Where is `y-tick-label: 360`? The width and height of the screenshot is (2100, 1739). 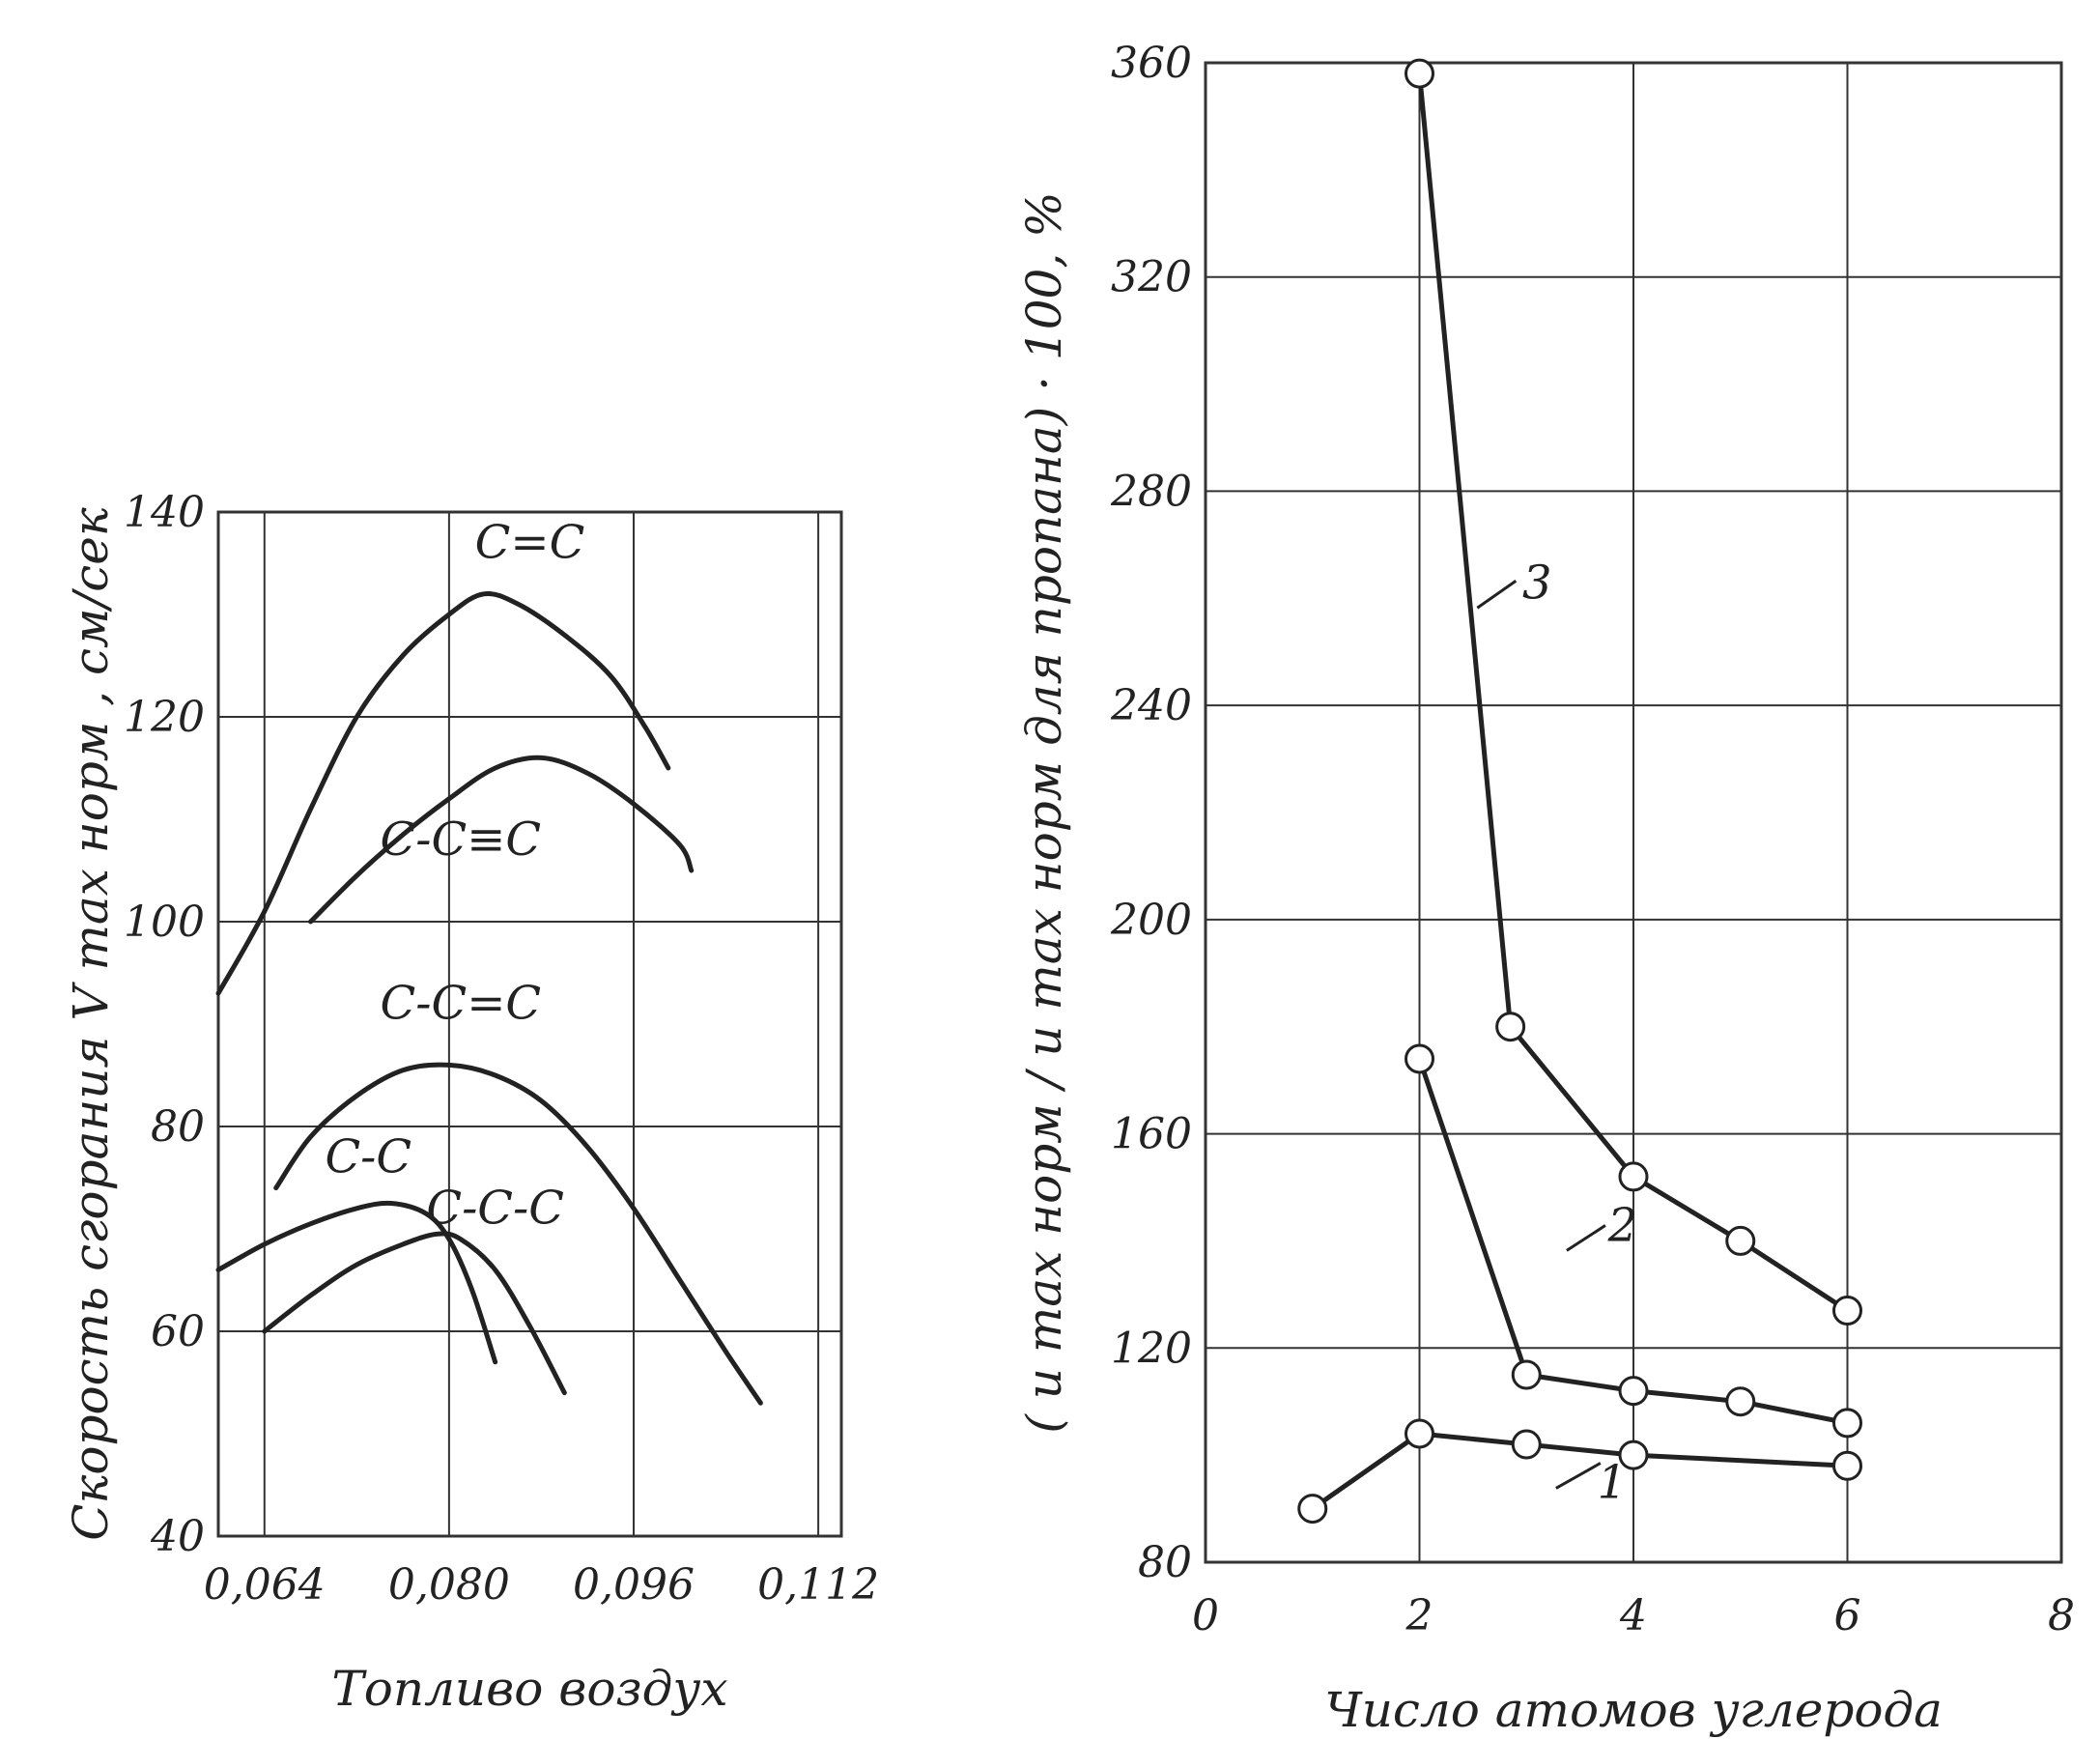
y-tick-label: 360 is located at coordinates (1151, 64).